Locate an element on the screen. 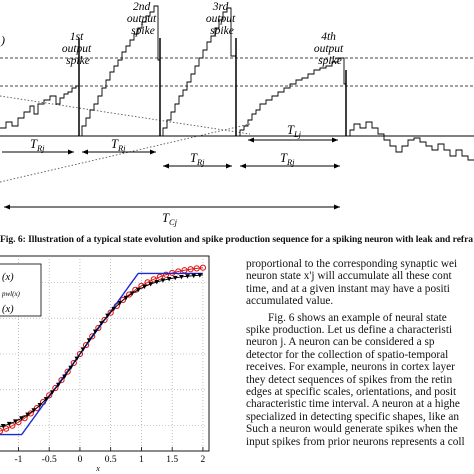 Image resolution: width=474 pixels, height=474 pixels. legend-entry-3: (x) is located at coordinates (8, 309).